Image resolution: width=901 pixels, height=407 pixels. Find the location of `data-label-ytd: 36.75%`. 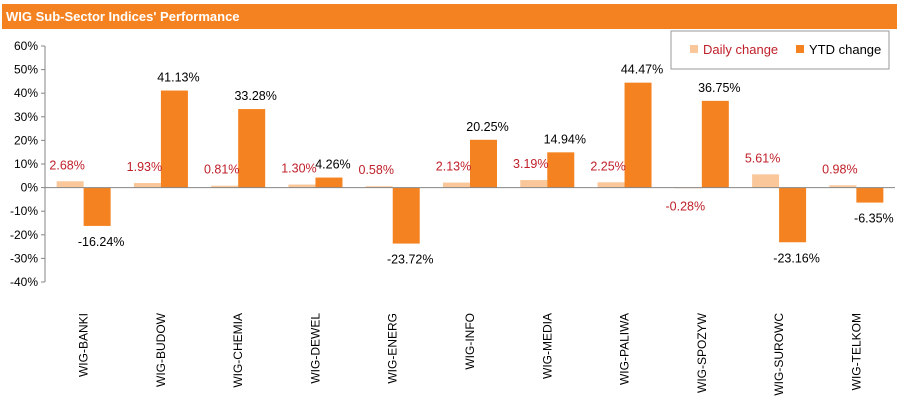

data-label-ytd: 36.75% is located at coordinates (719, 88).